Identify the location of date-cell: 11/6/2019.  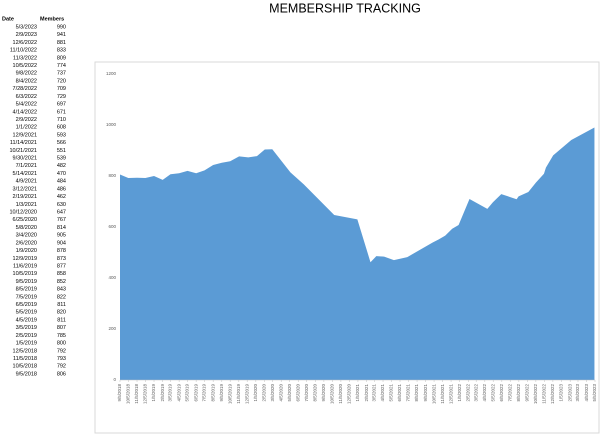
(25, 266).